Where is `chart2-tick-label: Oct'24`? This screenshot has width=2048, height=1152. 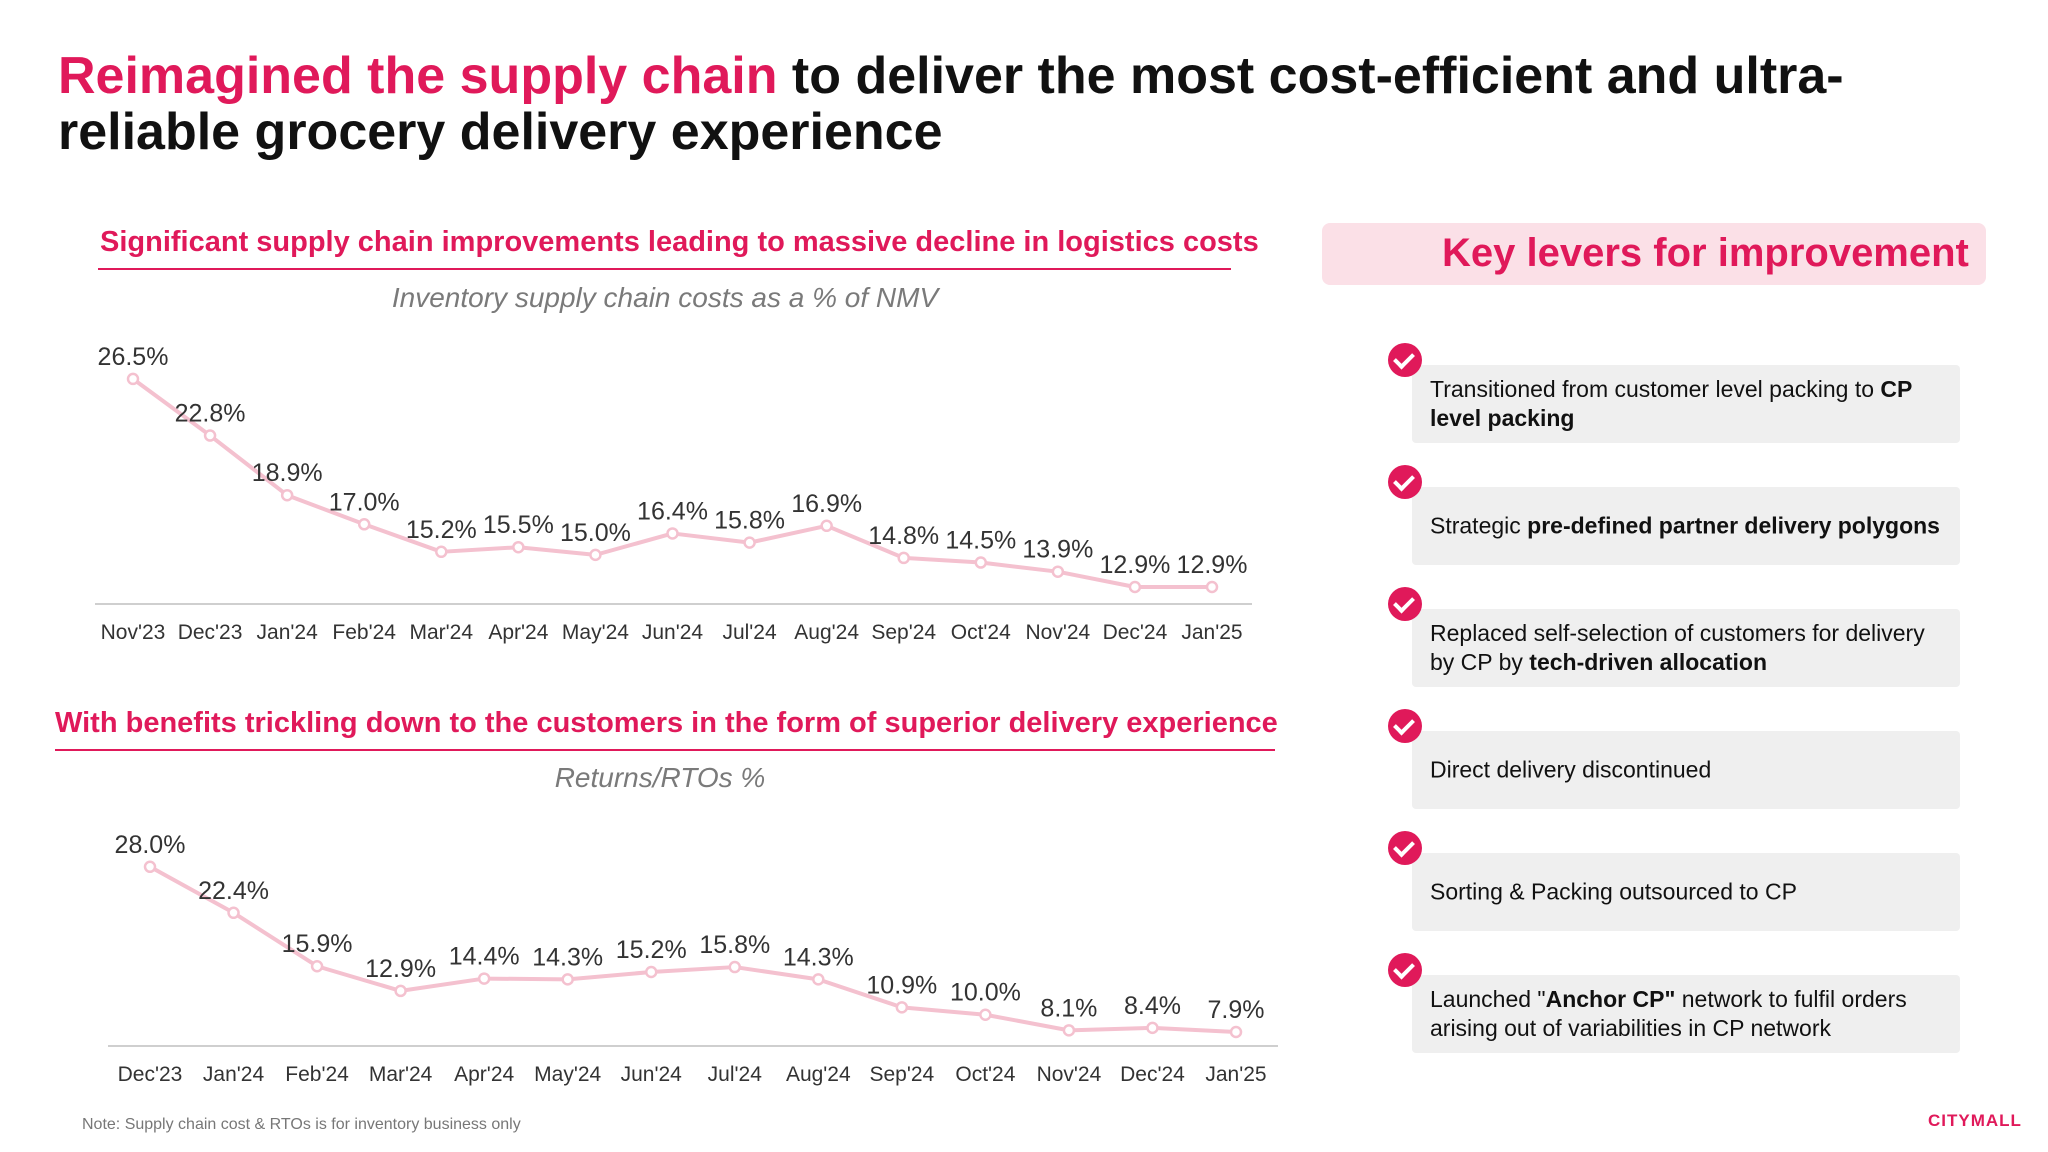
chart2-tick-label: Oct'24 is located at coordinates (985, 1074).